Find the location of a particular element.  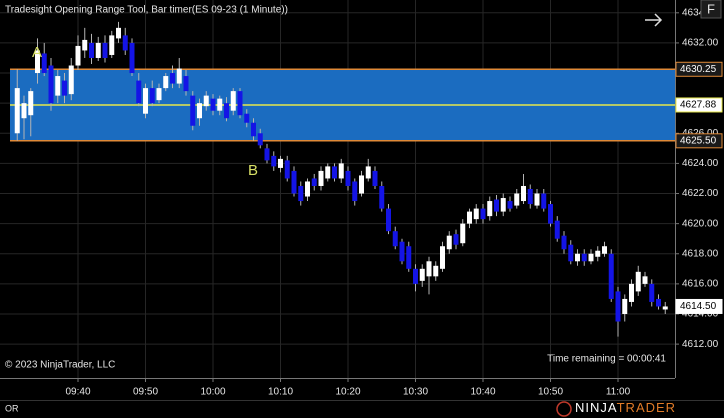

y-tick-label: 4620.00 is located at coordinates (700, 223).